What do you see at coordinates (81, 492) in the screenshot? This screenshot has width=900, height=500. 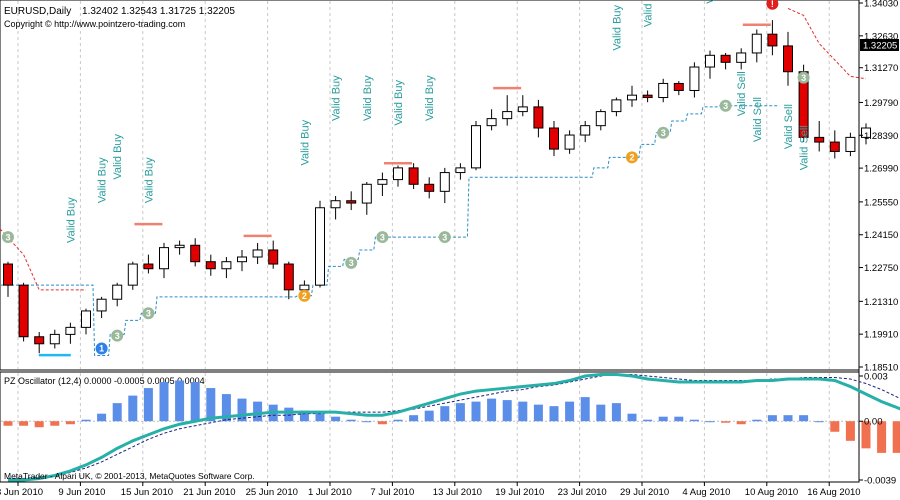 I see `date-tick-label: 9 Jun 2010` at bounding box center [81, 492].